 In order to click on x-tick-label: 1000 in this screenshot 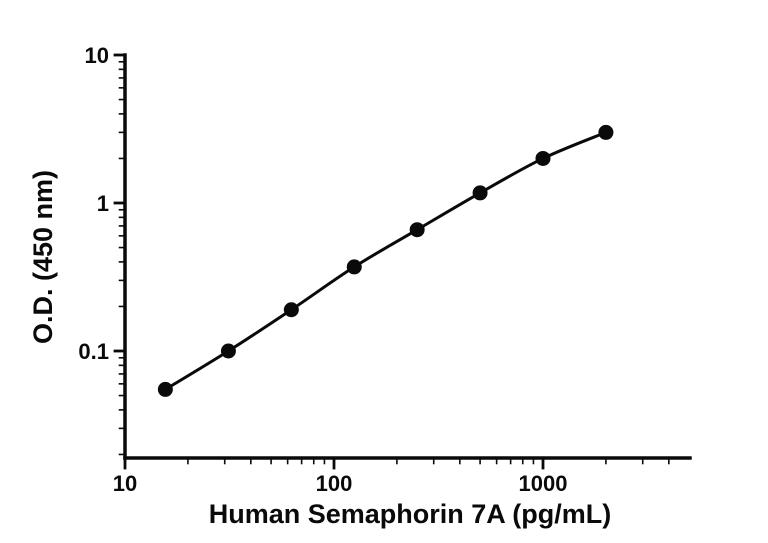, I will do `click(543, 483)`.